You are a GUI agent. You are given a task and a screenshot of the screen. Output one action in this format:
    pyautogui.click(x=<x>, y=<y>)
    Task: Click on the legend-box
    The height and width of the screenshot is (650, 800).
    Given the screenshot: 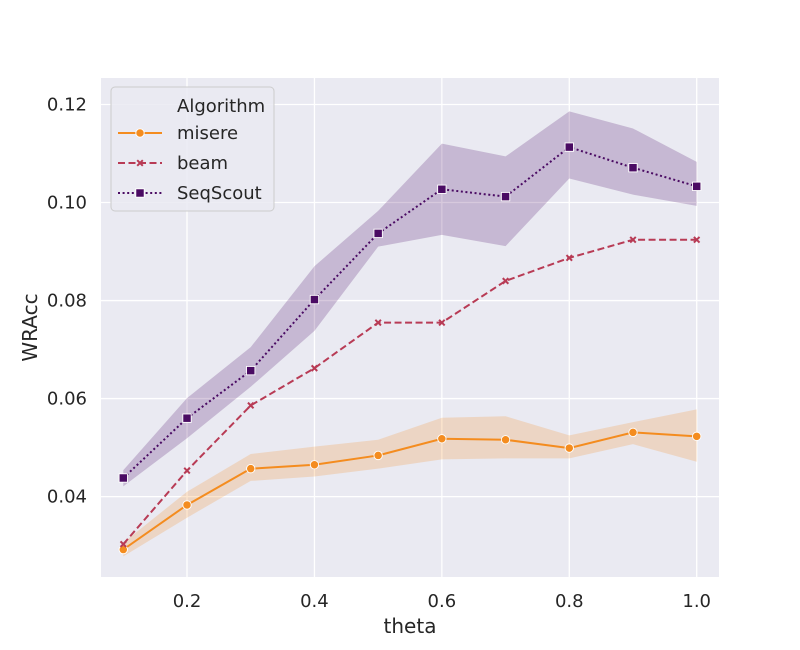 What is the action you would take?
    pyautogui.click(x=192, y=149)
    